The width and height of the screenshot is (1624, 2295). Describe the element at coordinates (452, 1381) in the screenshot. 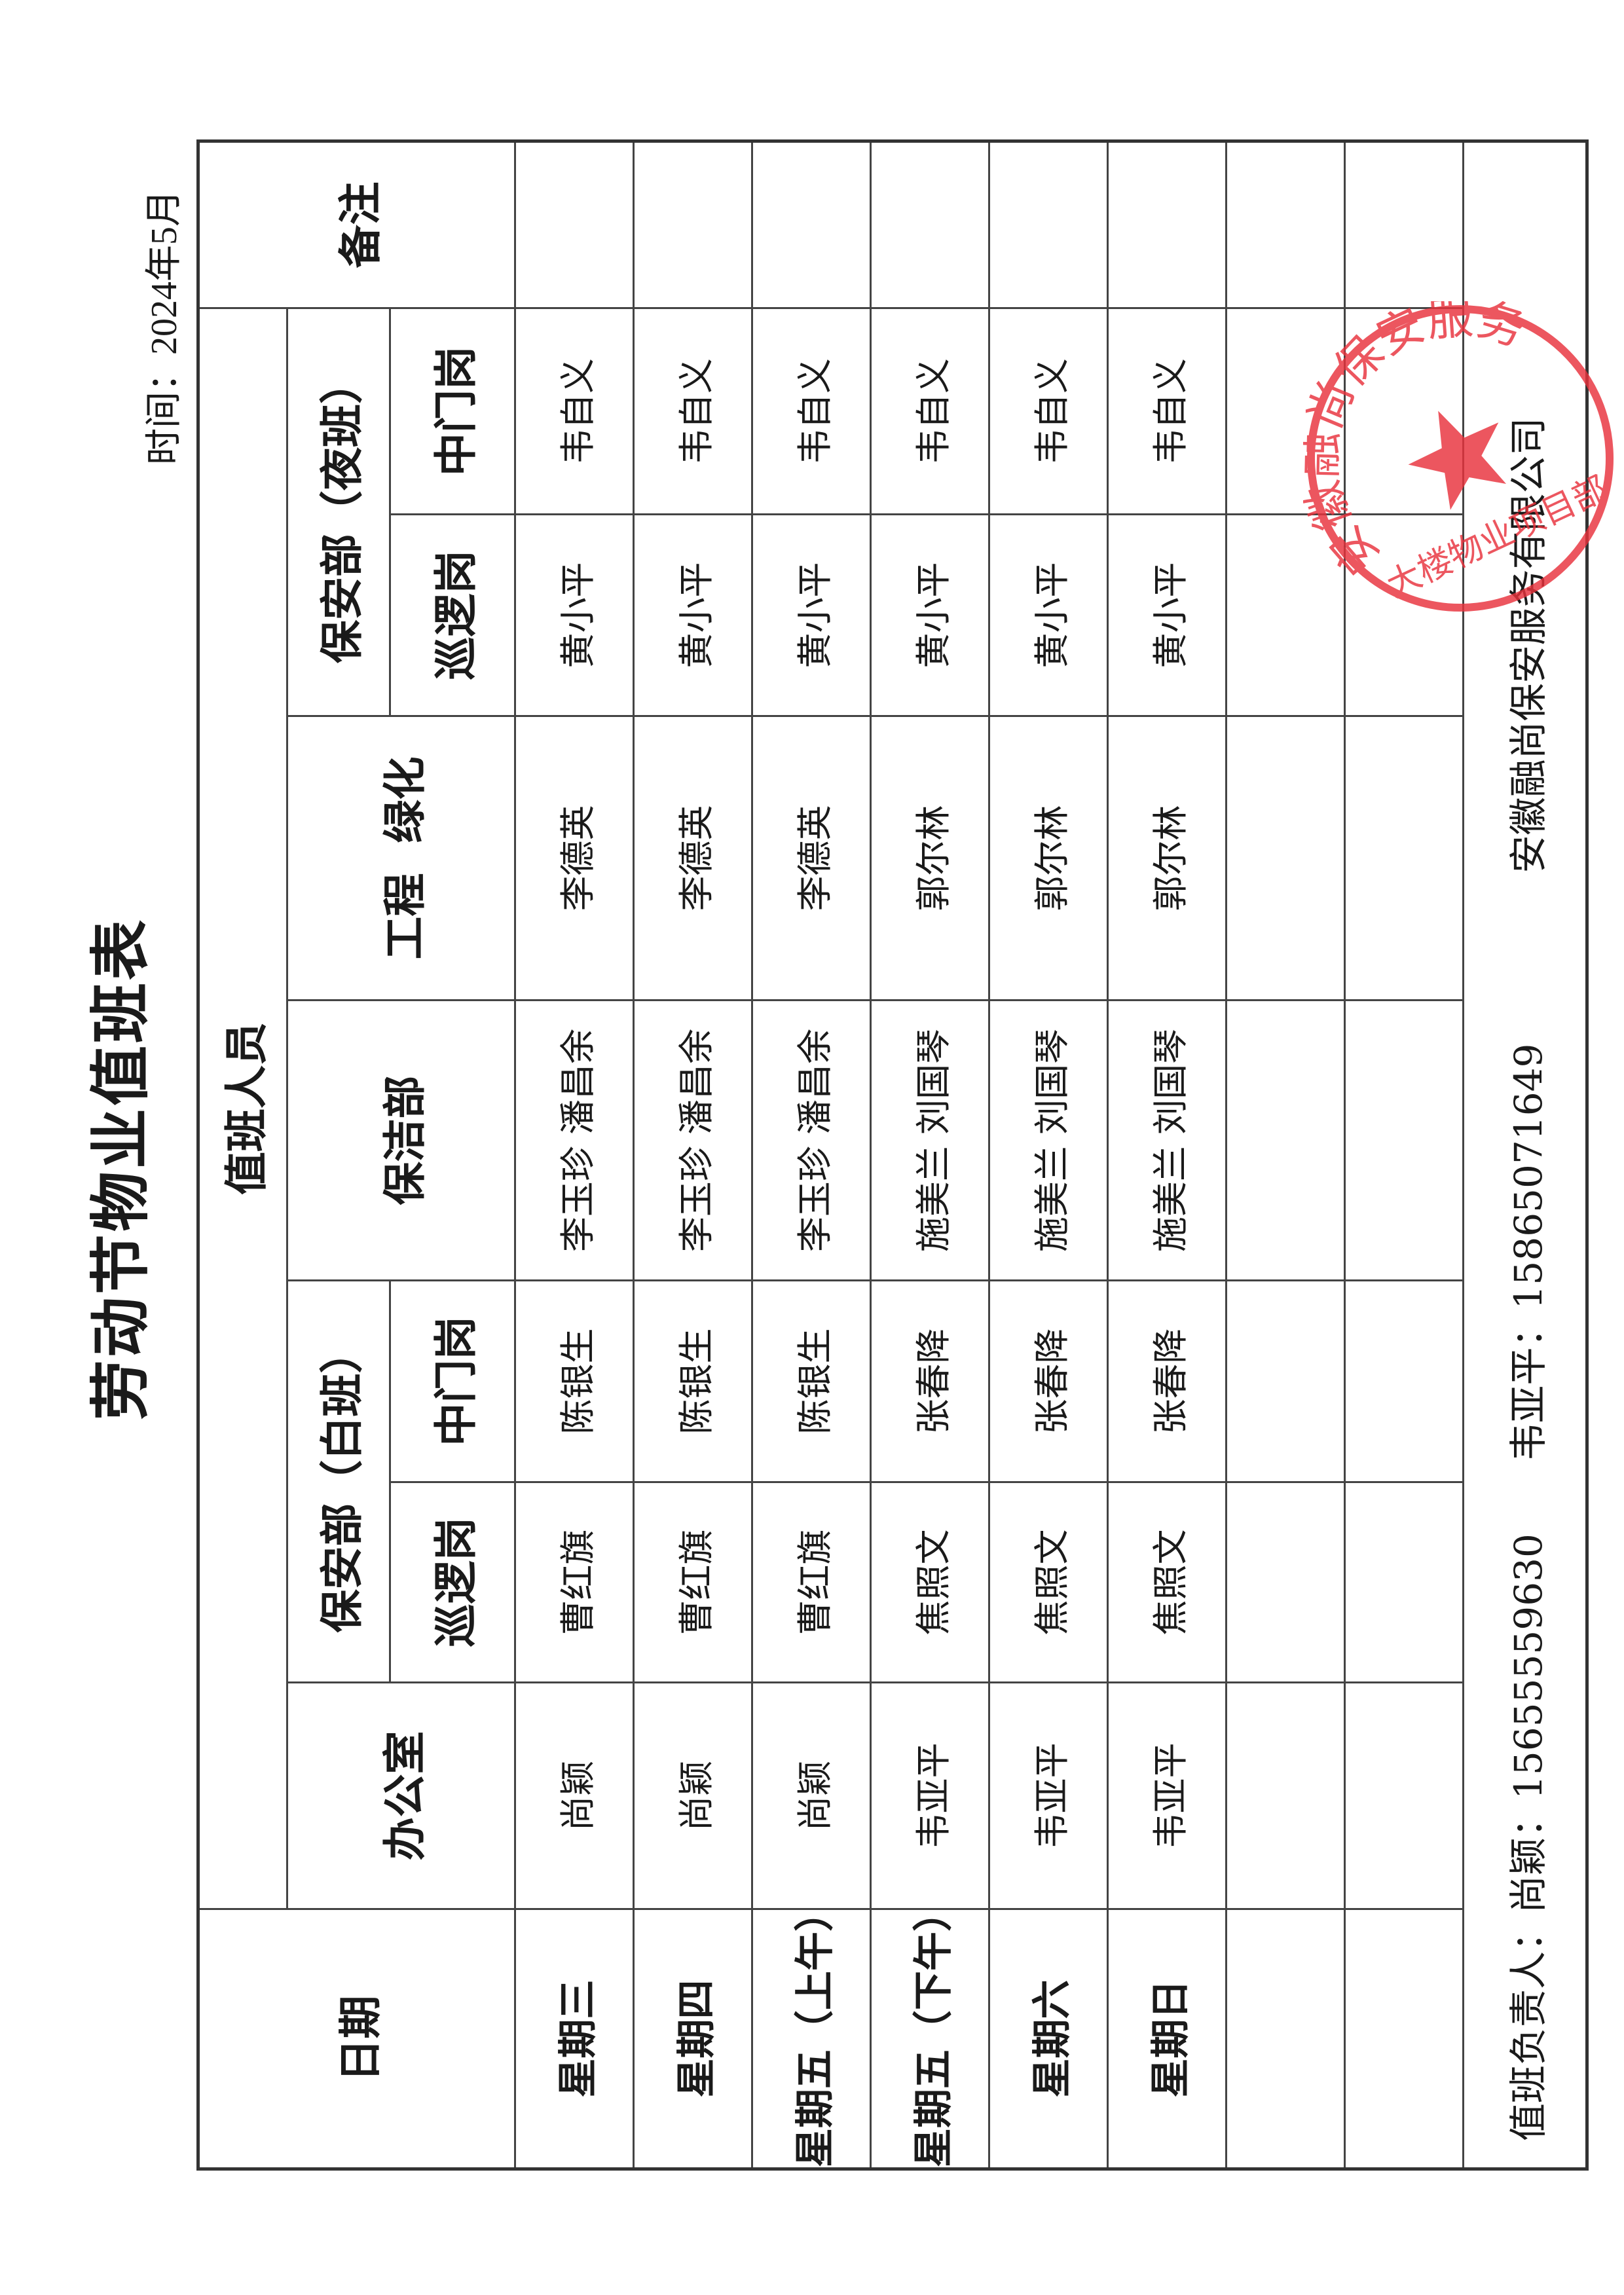

I see `header-day-gate: 中门岗` at that location.